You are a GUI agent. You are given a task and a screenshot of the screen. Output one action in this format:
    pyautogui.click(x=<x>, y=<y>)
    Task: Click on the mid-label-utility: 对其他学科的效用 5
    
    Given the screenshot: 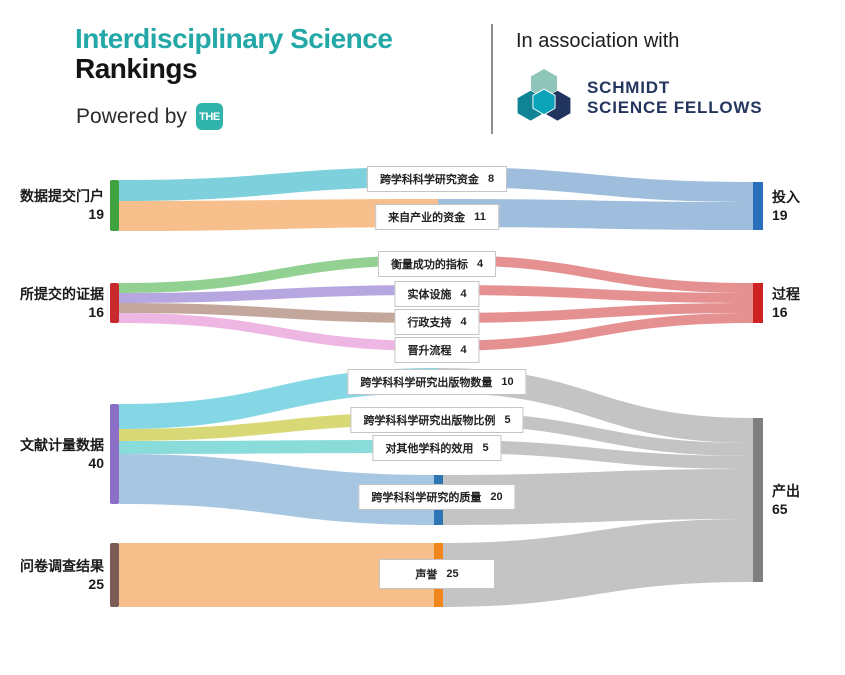 What is the action you would take?
    pyautogui.click(x=437, y=448)
    